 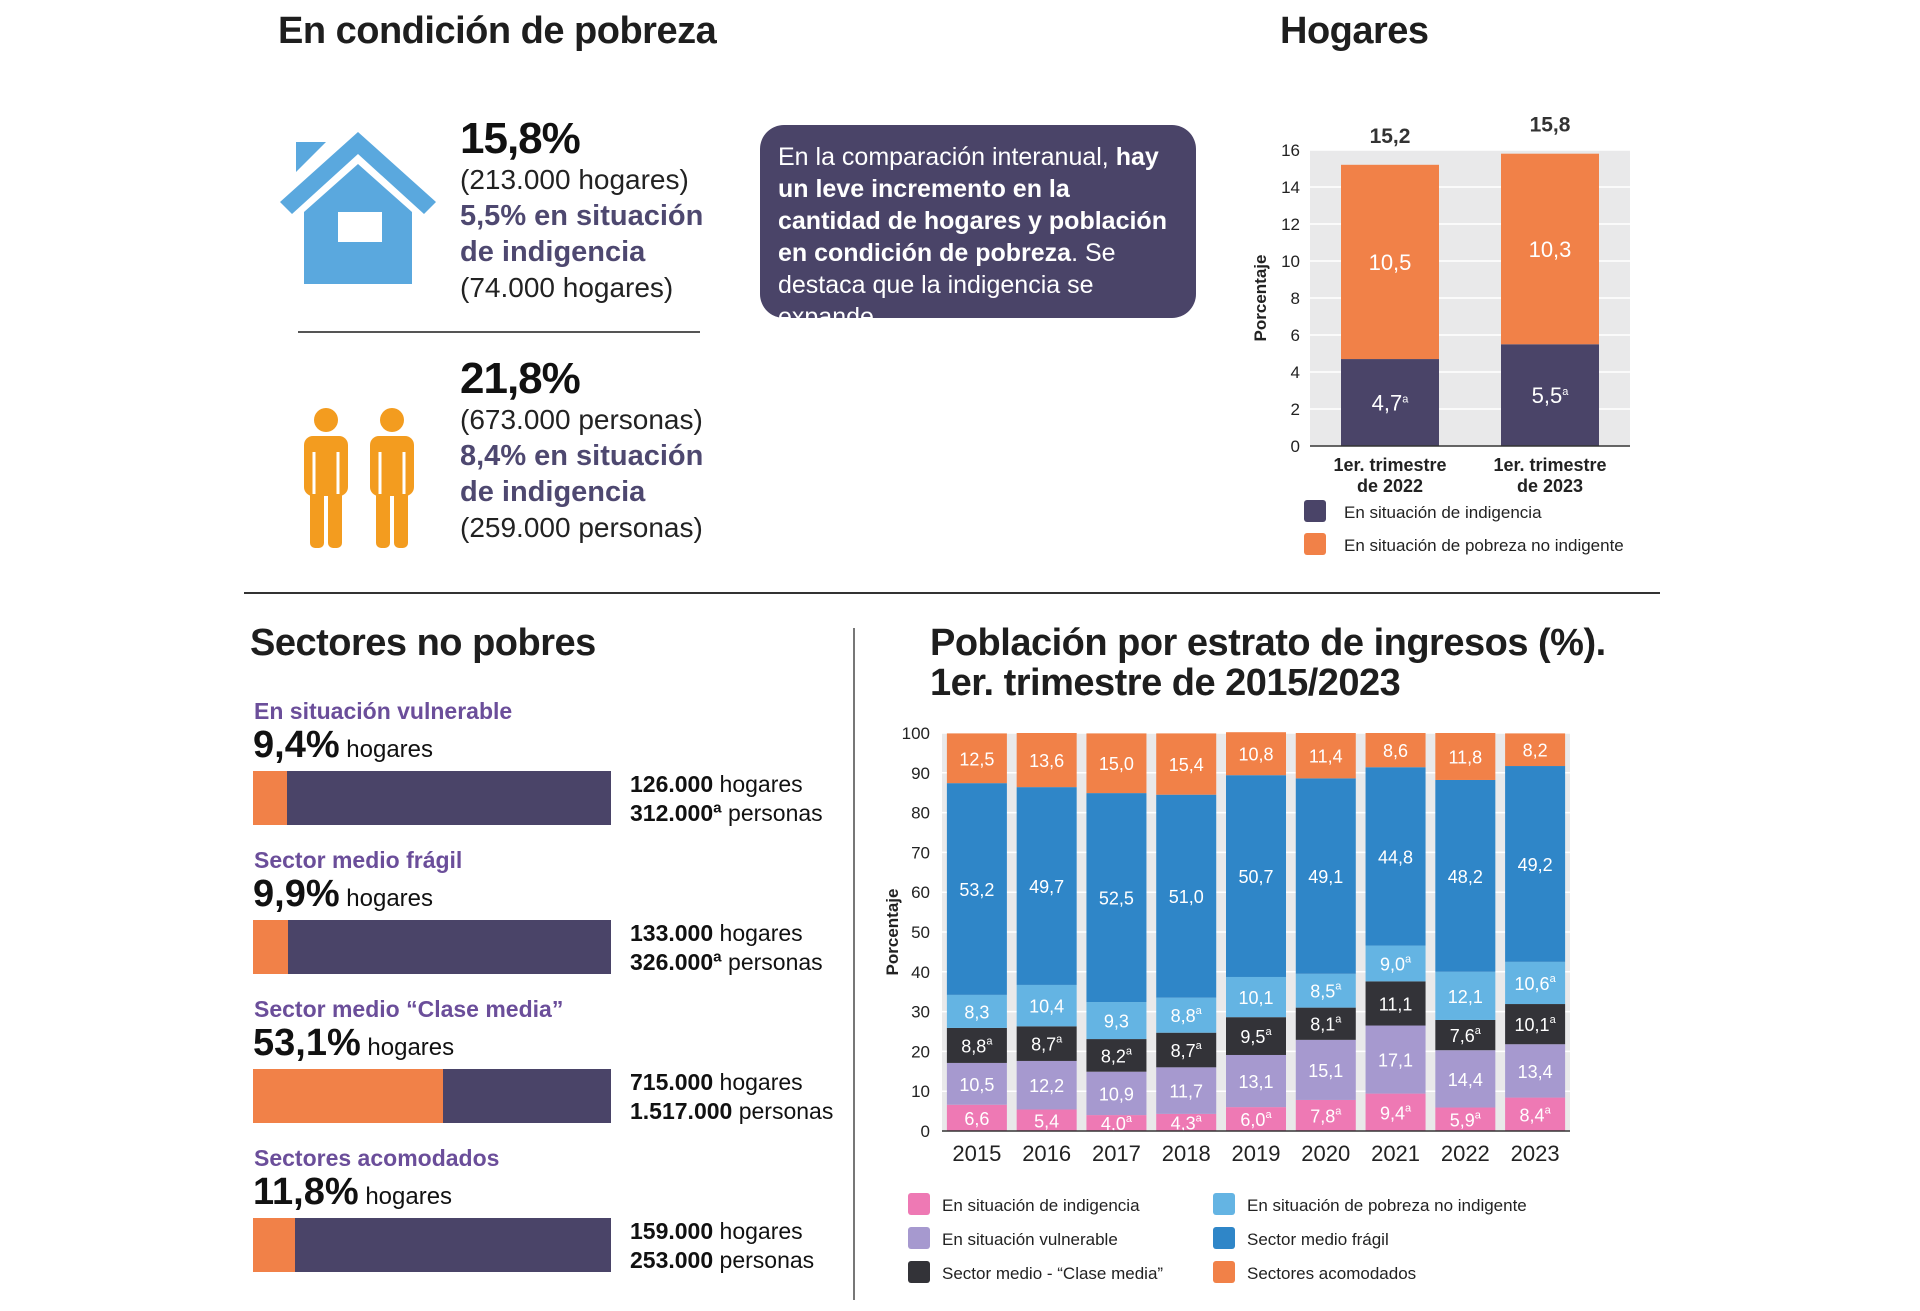 What do you see at coordinates (672, 784) in the screenshot?
I see `sector-hogares-num: 126.000` at bounding box center [672, 784].